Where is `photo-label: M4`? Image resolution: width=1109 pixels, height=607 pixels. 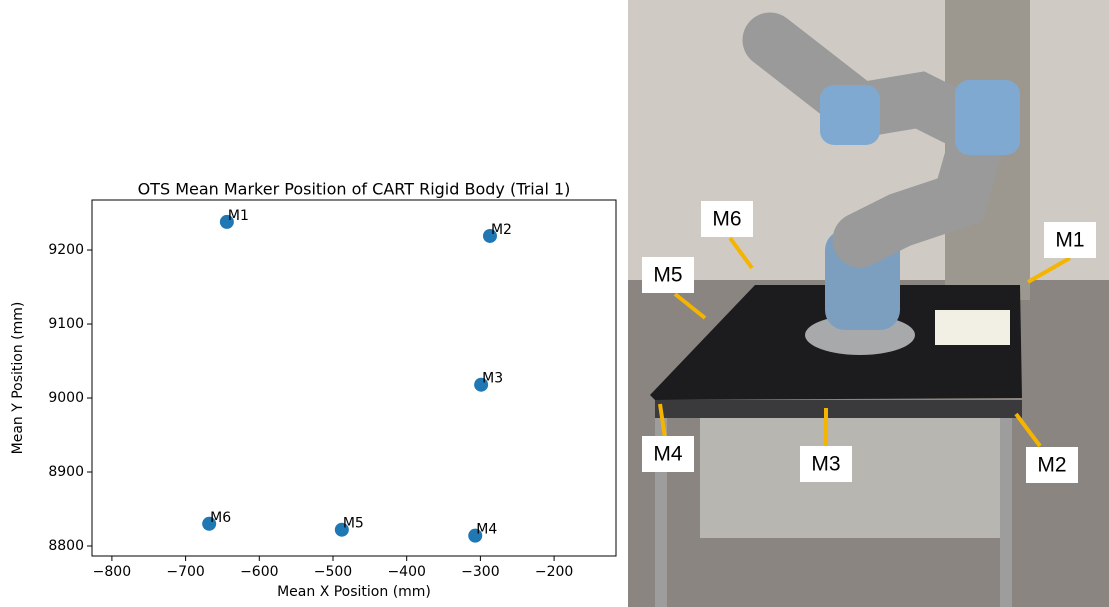 photo-label: M4 is located at coordinates (667, 454).